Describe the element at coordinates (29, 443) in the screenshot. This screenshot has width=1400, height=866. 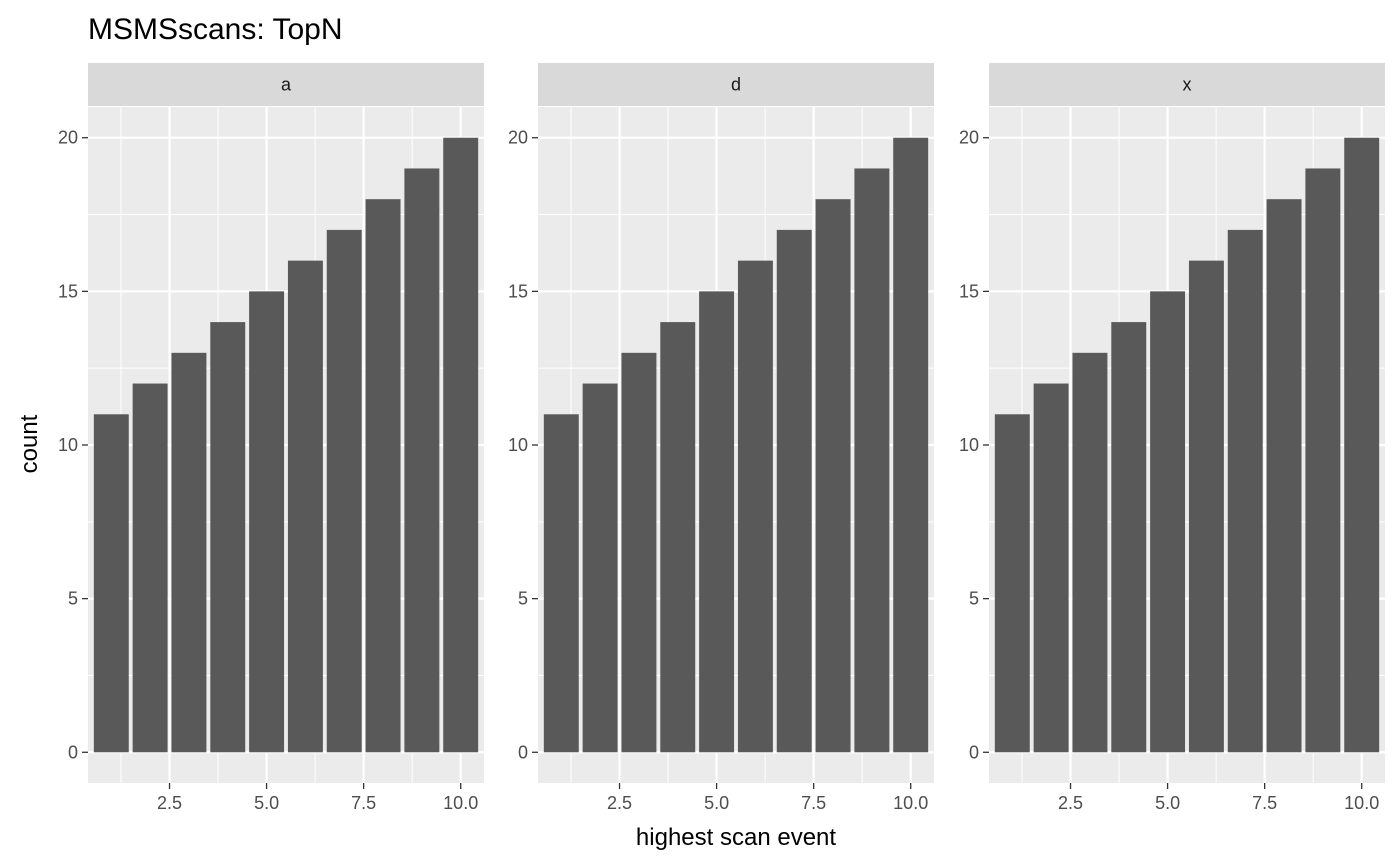
I see `y-axis-title: count` at that location.